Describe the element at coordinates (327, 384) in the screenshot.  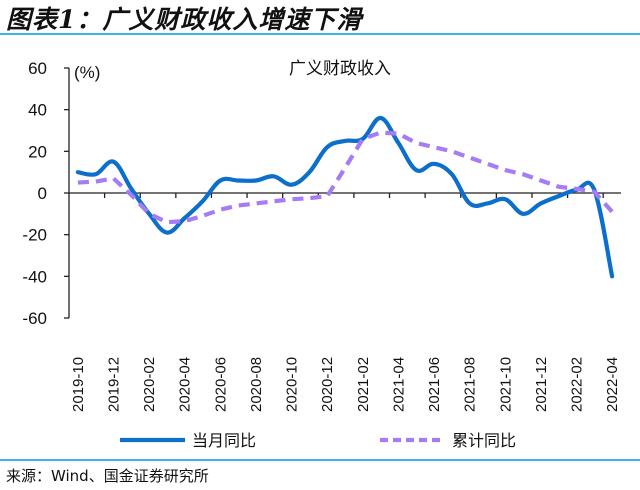
I see `x-tick-label: 2020-12` at that location.